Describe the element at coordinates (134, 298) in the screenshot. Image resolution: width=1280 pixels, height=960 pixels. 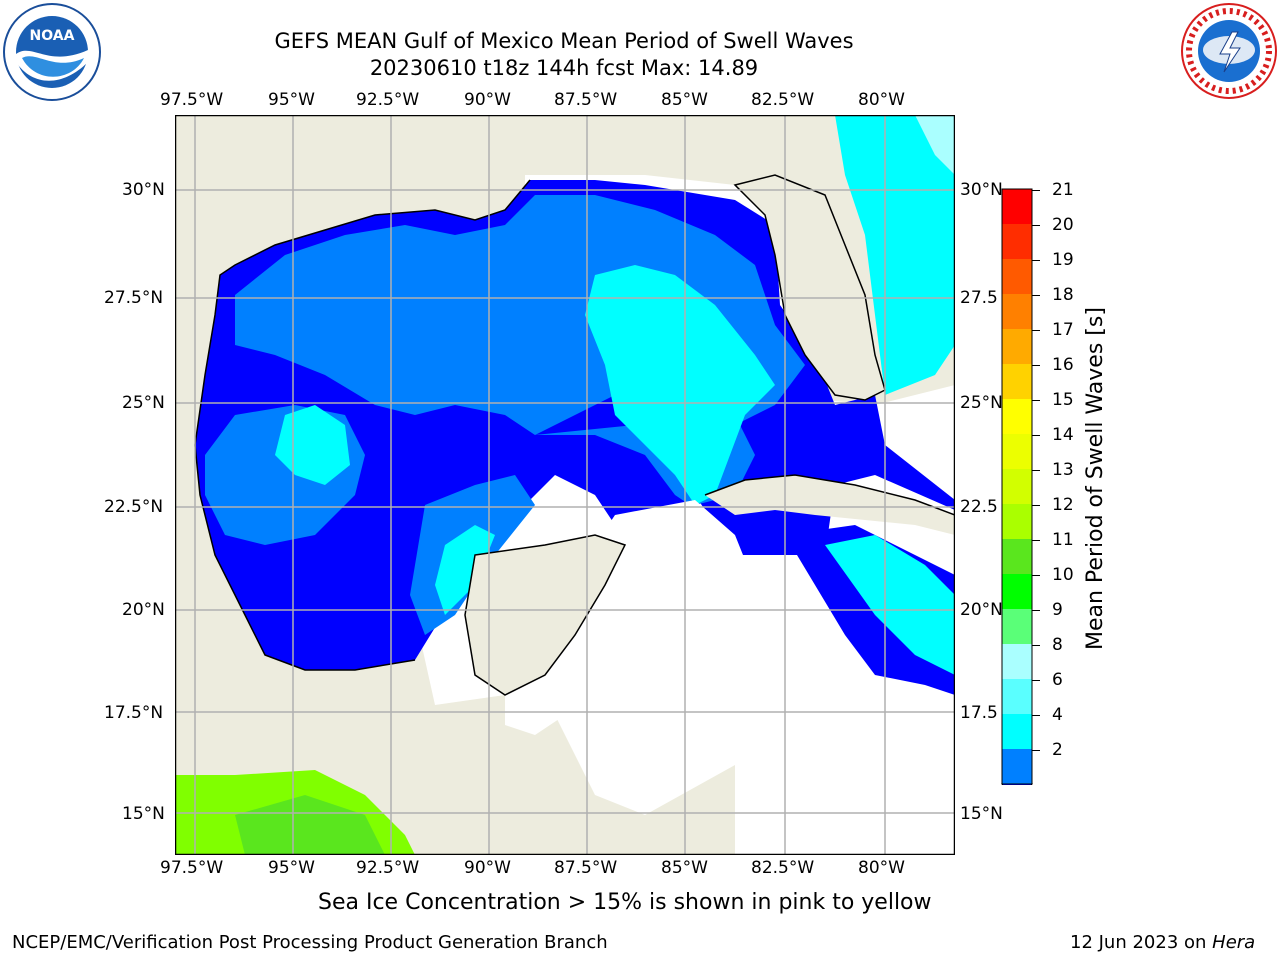
I see `lat-label-left: 27.5°N` at that location.